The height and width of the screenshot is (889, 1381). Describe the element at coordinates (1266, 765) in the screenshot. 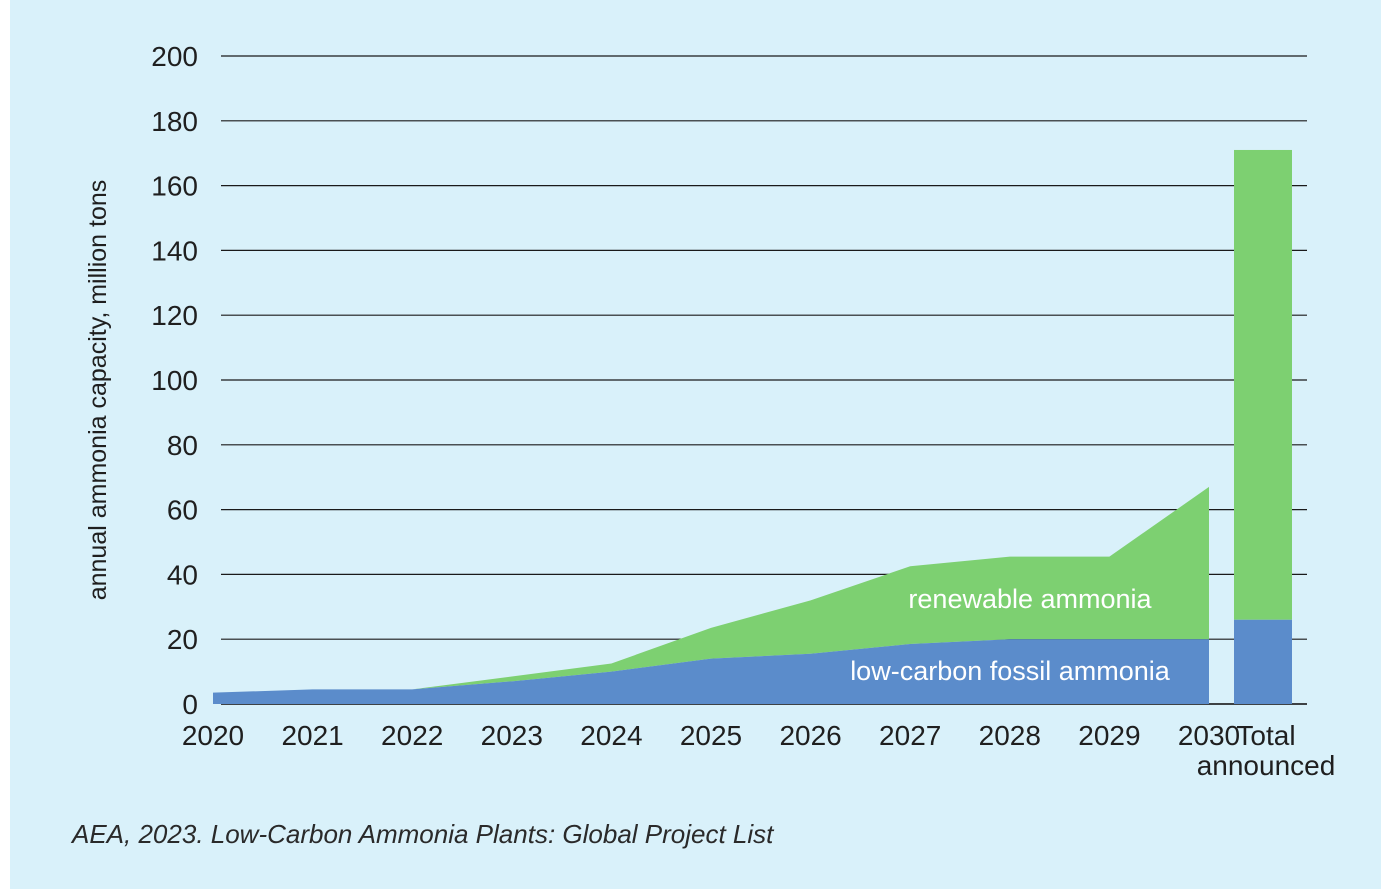

I see `x-tick-label-announced: announced` at that location.